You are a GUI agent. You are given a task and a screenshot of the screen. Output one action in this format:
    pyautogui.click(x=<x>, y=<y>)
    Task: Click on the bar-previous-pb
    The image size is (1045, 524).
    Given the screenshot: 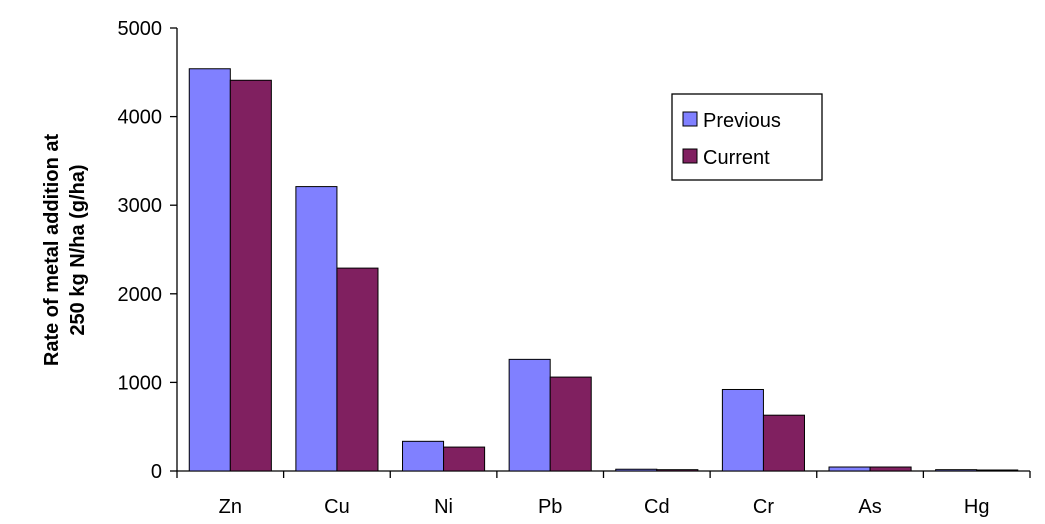 What is the action you would take?
    pyautogui.click(x=529, y=415)
    